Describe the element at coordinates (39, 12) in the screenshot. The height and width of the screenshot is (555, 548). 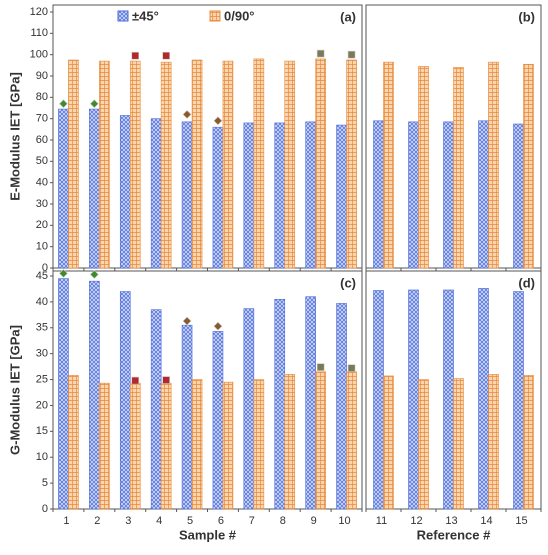
I see `y-tick-label: 120` at that location.